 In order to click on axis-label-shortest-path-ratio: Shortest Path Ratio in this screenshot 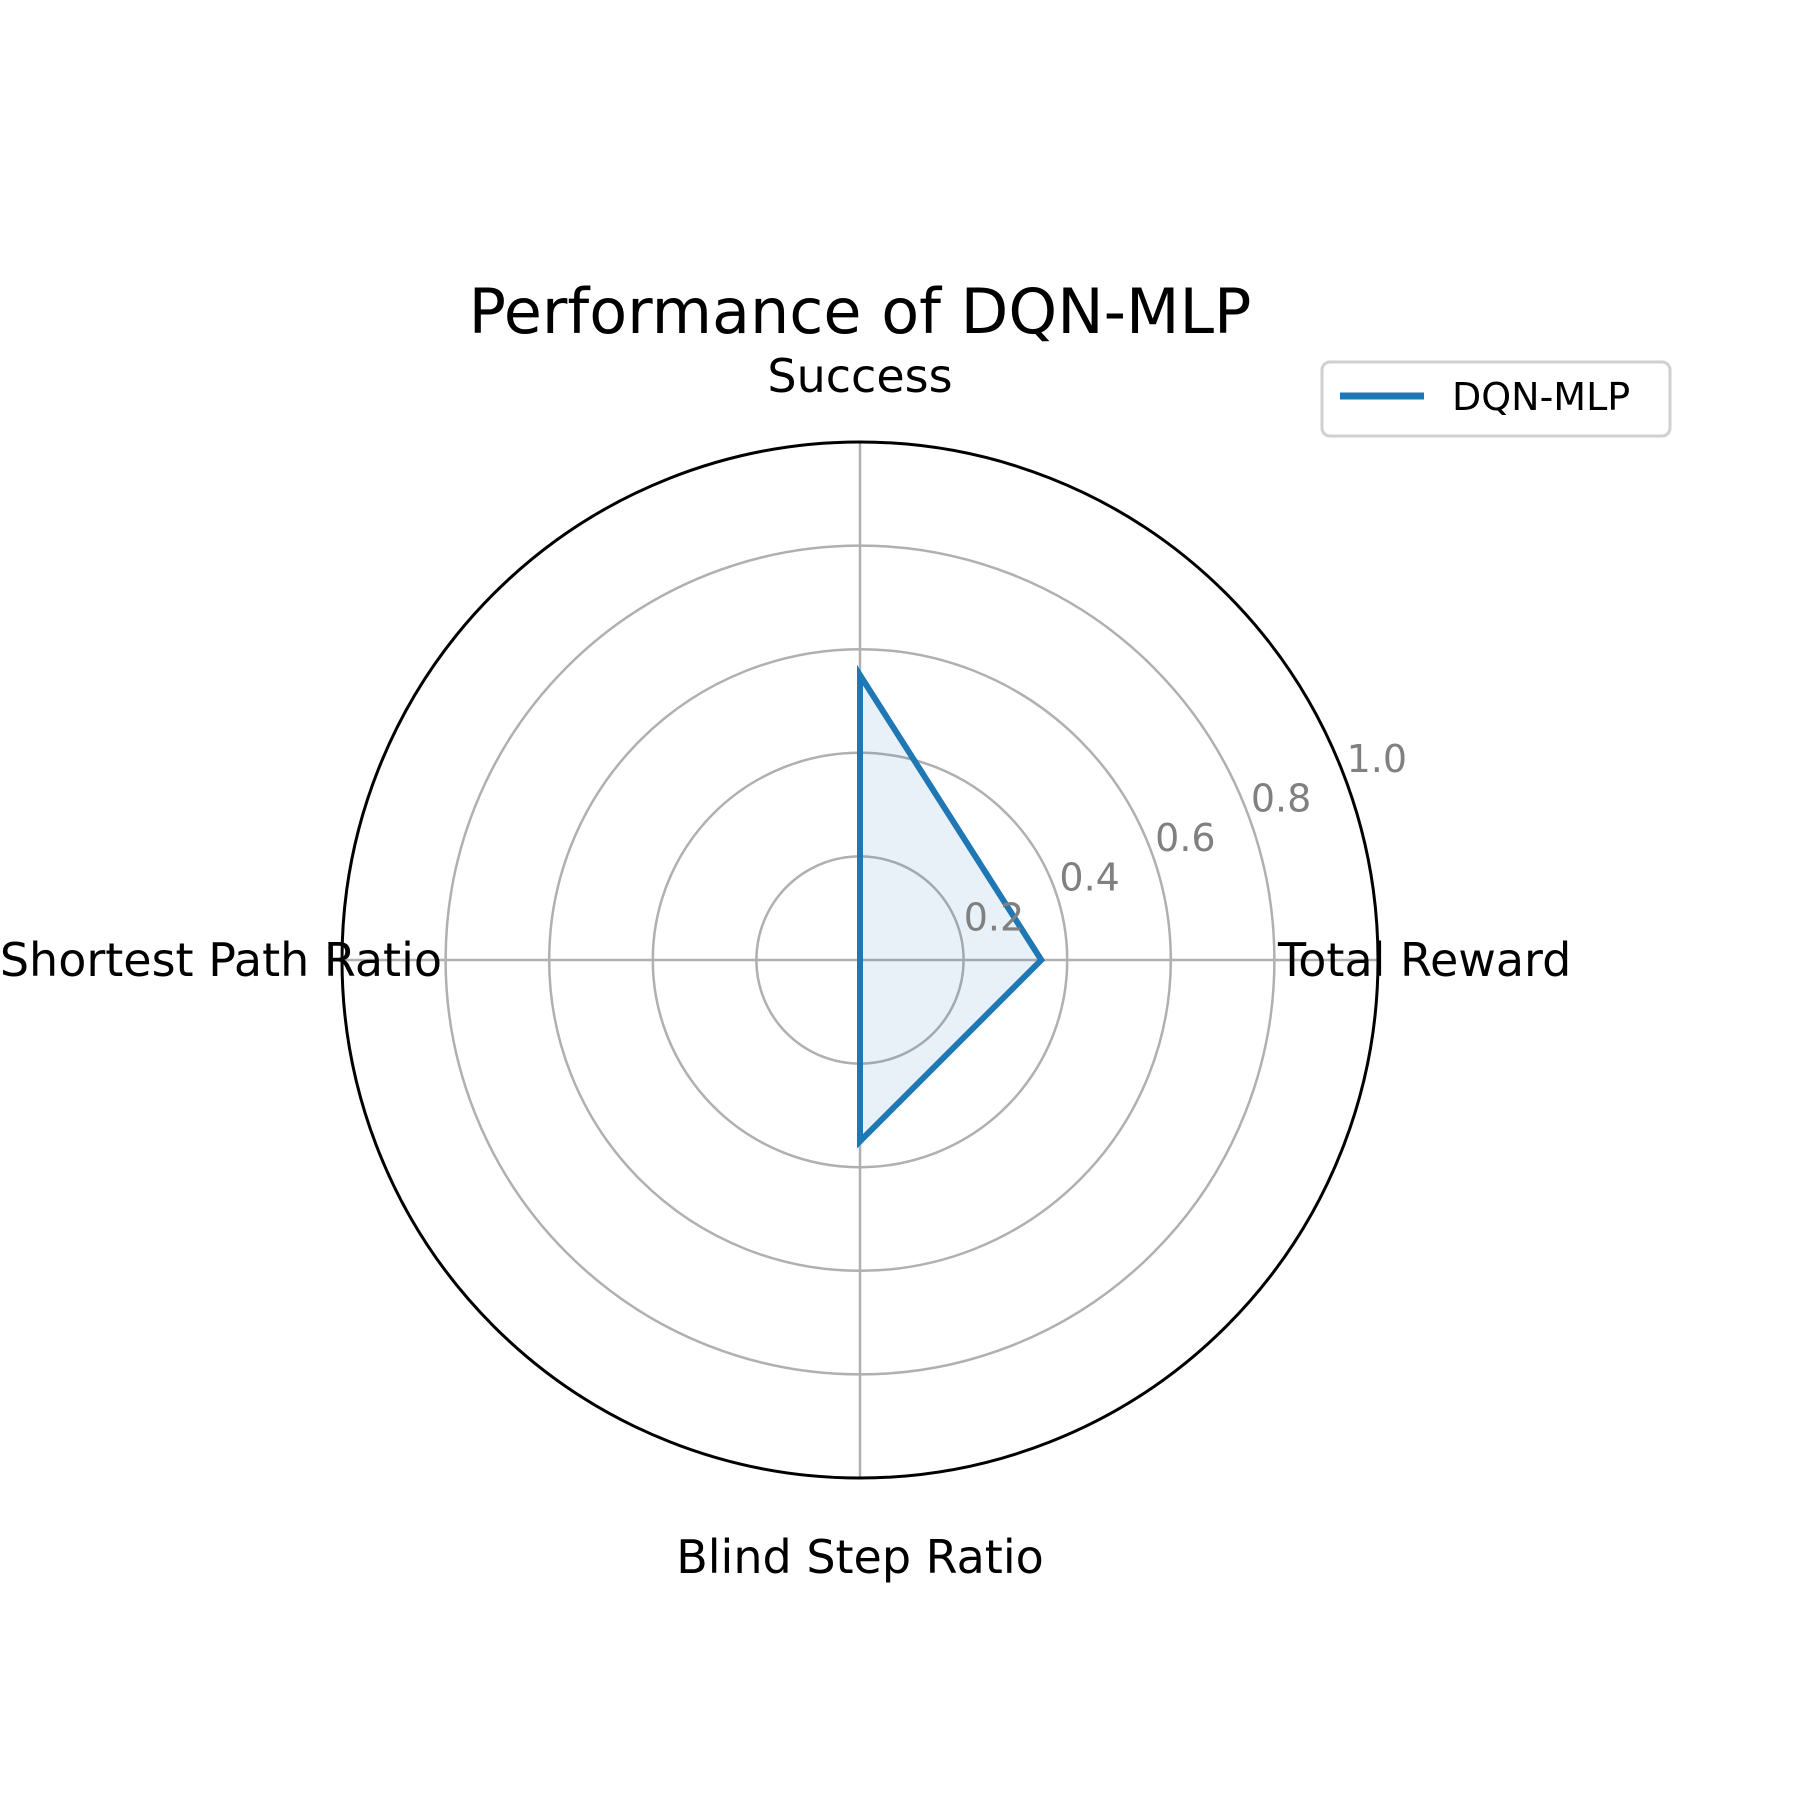, I will do `click(221, 960)`.